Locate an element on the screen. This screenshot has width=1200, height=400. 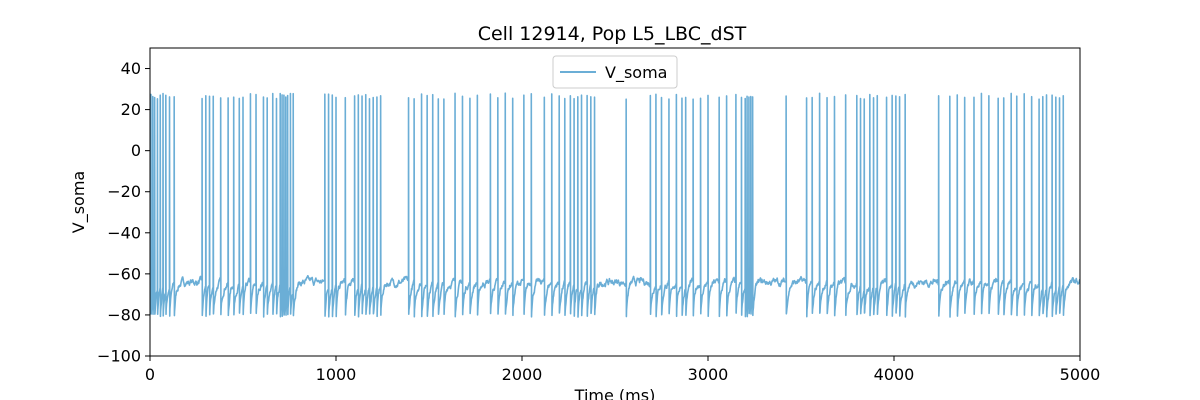
legend: V_soma is located at coordinates (615, 72).